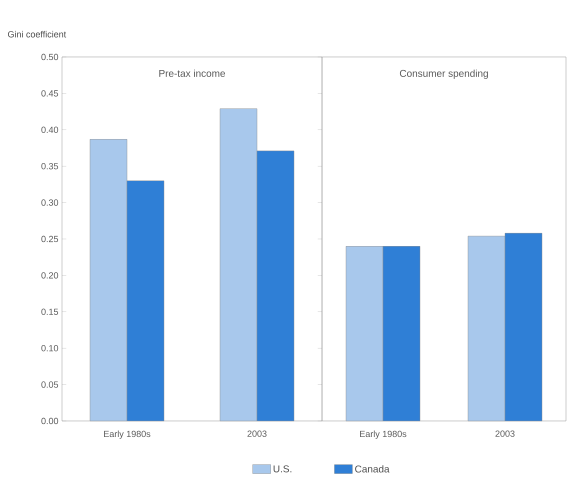  Describe the element at coordinates (372, 469) in the screenshot. I see `legend-label: Canada` at that location.